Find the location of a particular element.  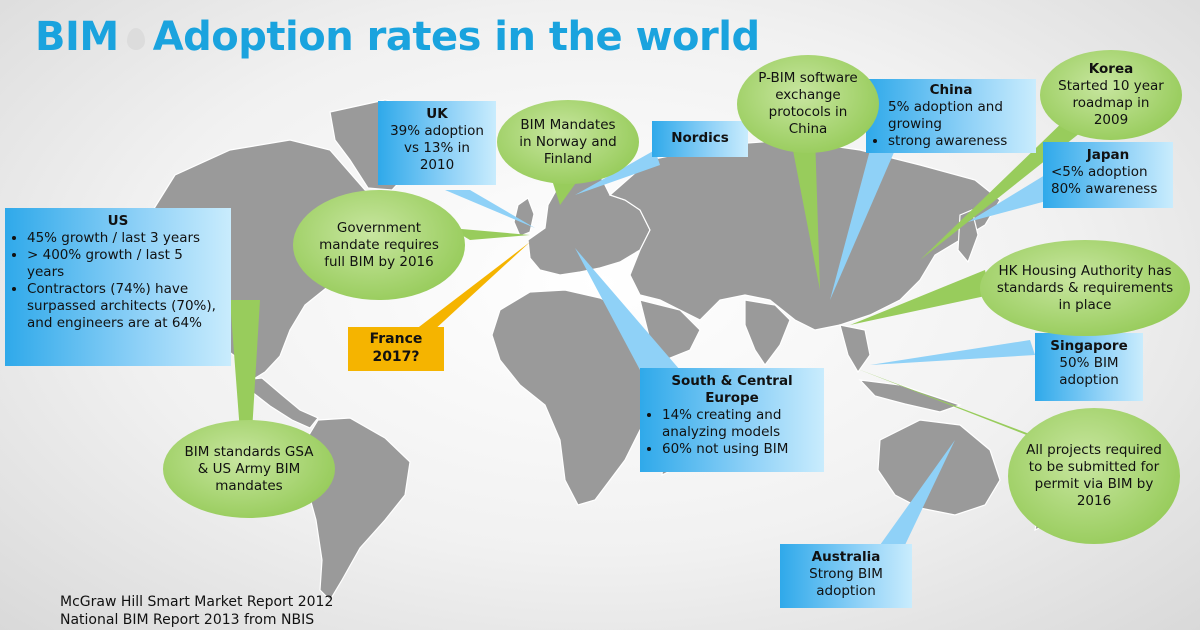

japan-line2: 80% awareness is located at coordinates (1104, 189).